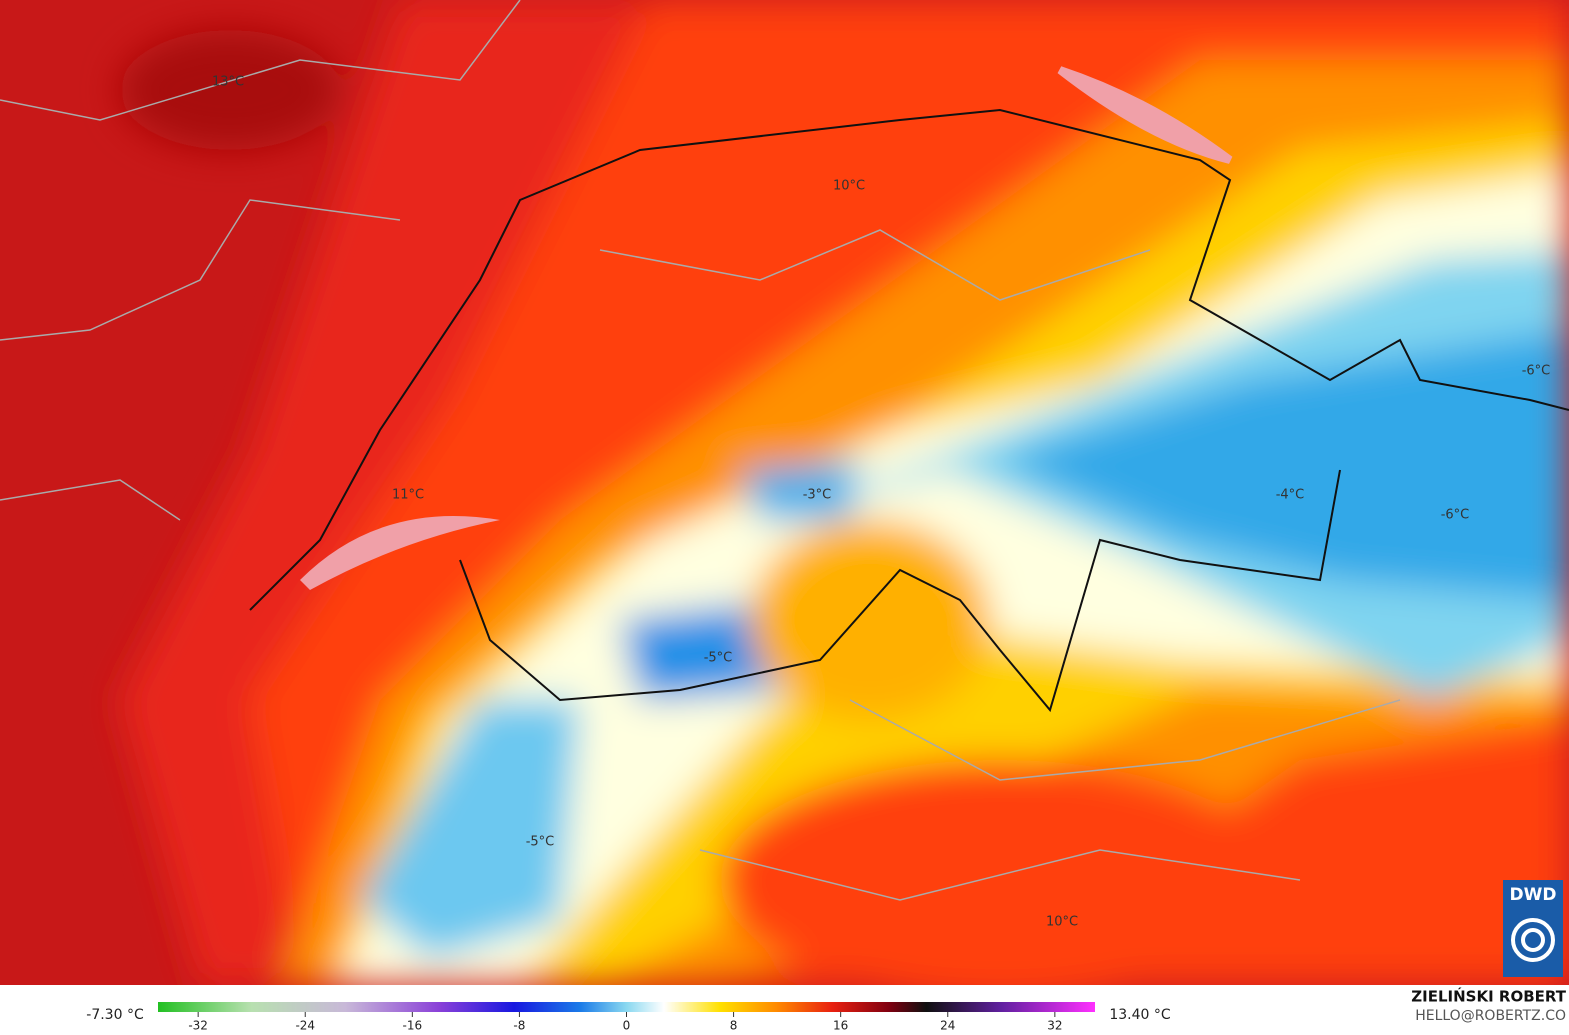 The width and height of the screenshot is (1569, 1035). What do you see at coordinates (1488, 996) in the screenshot?
I see `author: ZIELIŃSKI ROBERT` at bounding box center [1488, 996].